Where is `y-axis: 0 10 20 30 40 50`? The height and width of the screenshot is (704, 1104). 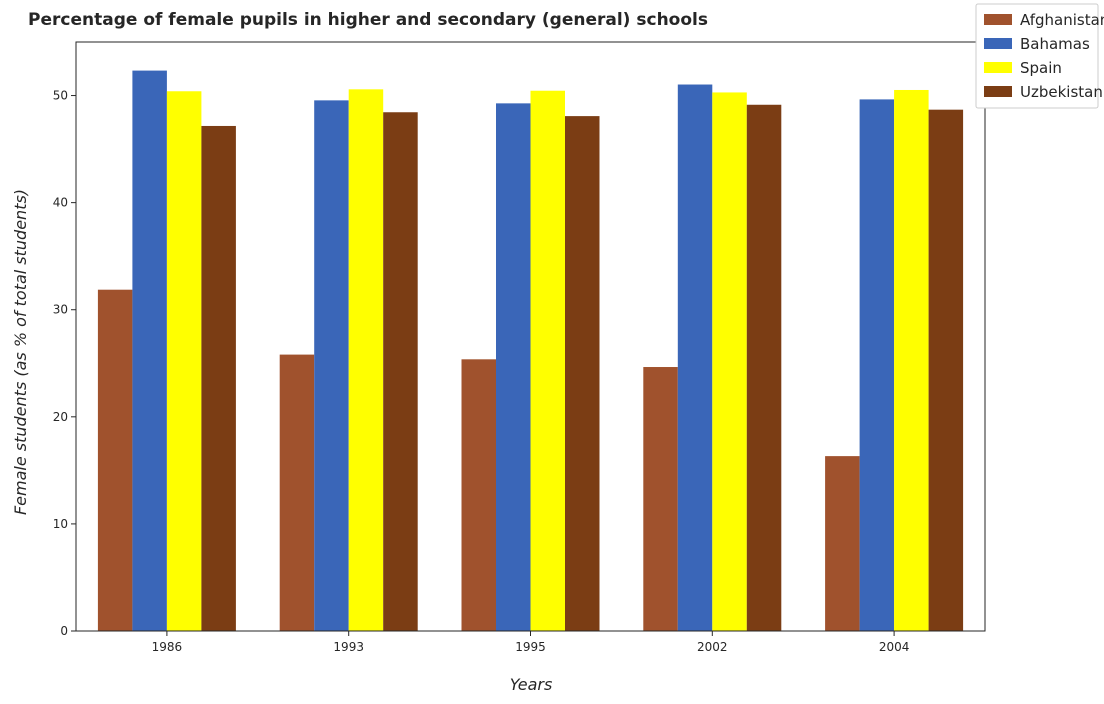 y-axis: 0 10 20 30 40 50 is located at coordinates (64, 363).